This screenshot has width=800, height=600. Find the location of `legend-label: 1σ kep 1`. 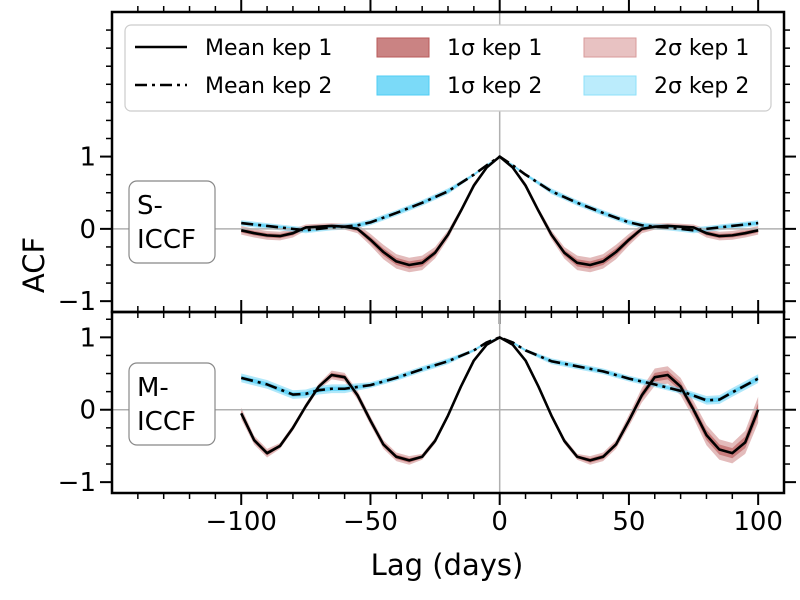

legend-label: 1σ kep 1 is located at coordinates (494, 48).